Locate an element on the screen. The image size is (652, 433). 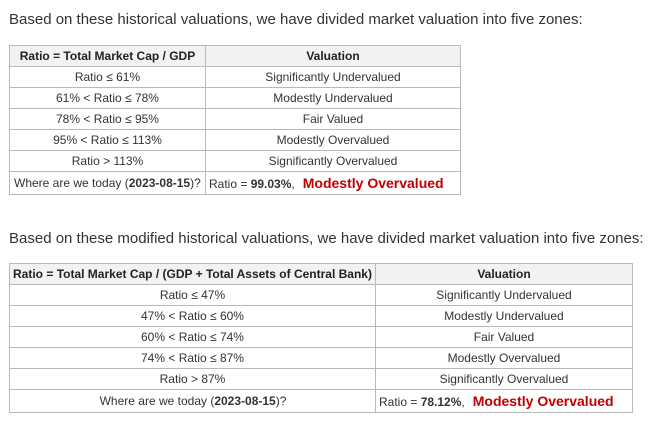
ratio-cell: Ratio > 87% is located at coordinates (192, 379).